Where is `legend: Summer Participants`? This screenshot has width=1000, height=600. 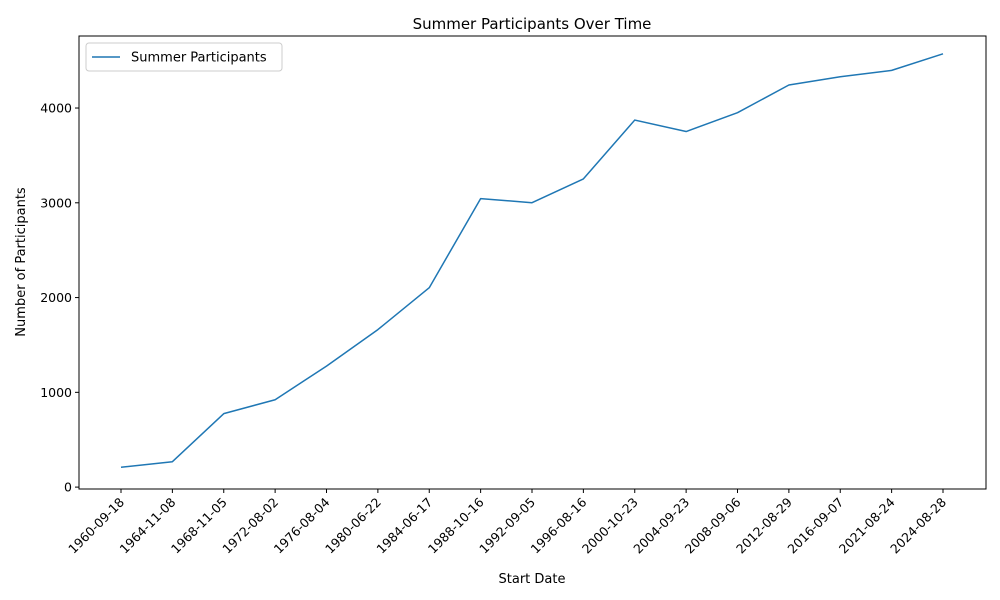 legend: Summer Participants is located at coordinates (184, 57).